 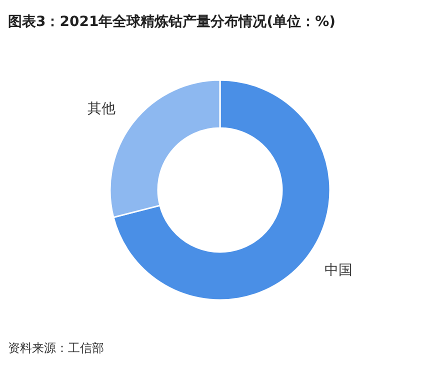 What do you see at coordinates (102, 108) in the screenshot?
I see `slice-label: 其他` at bounding box center [102, 108].